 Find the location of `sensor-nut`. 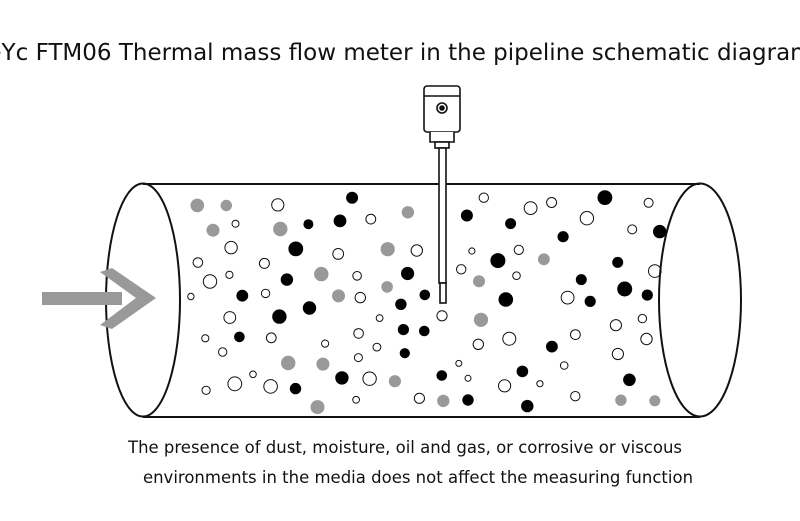

sensor-nut is located at coordinates (442, 145).